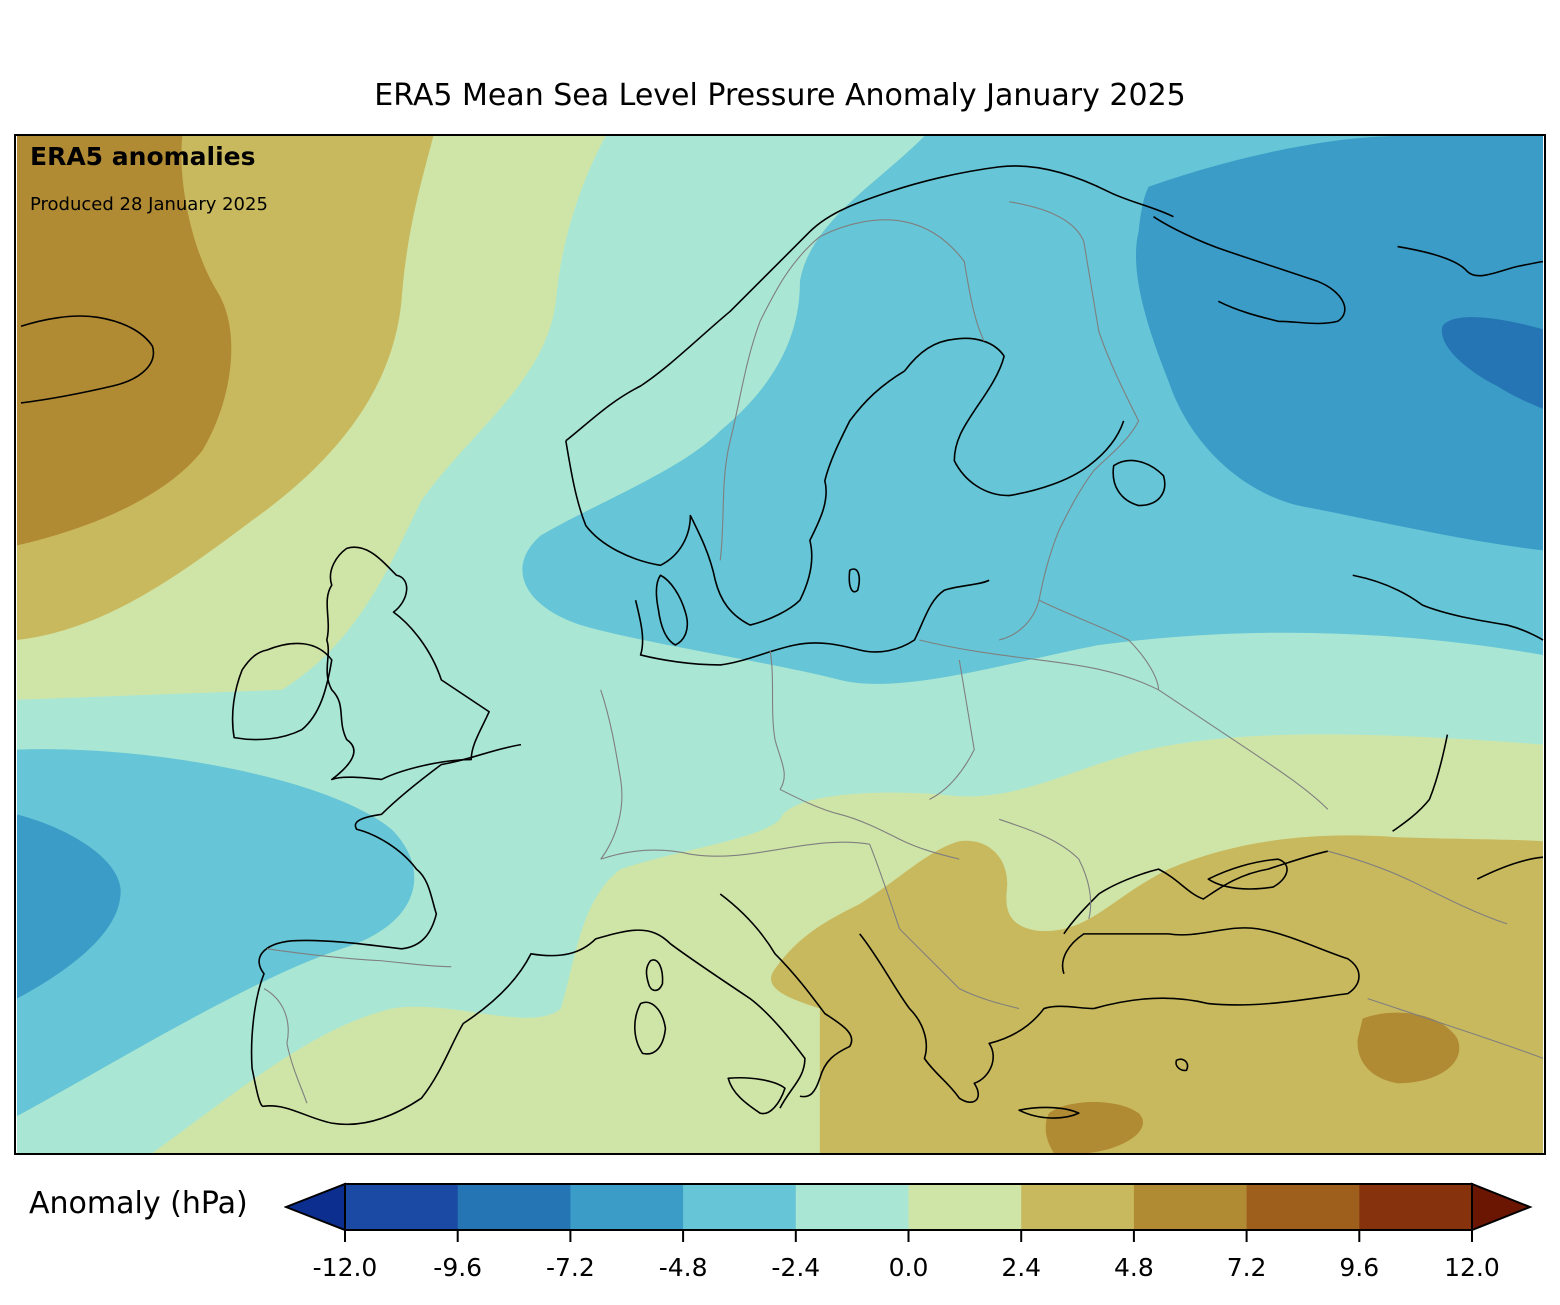 Image resolution: width=1560 pixels, height=1305 pixels. I want to click on coastline-kola, so click(1249, 270).